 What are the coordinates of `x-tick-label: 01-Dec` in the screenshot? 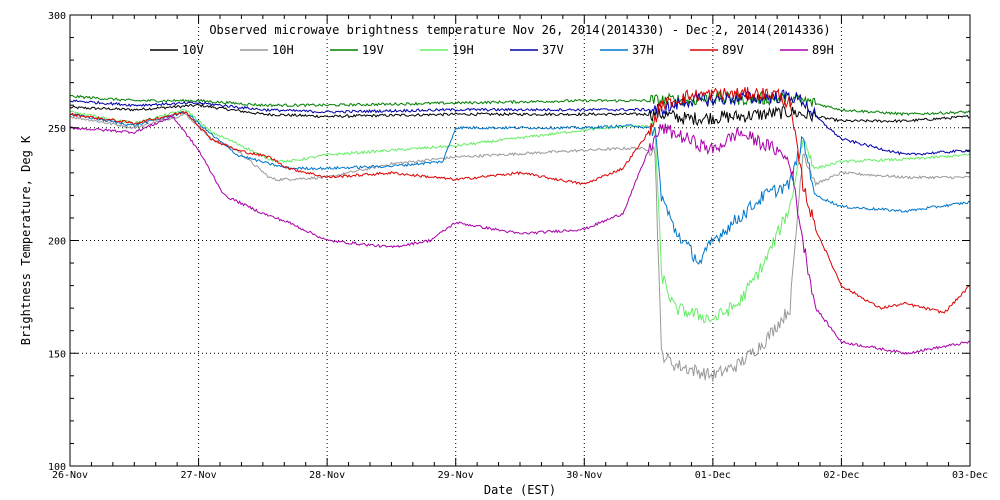 It's located at (713, 475).